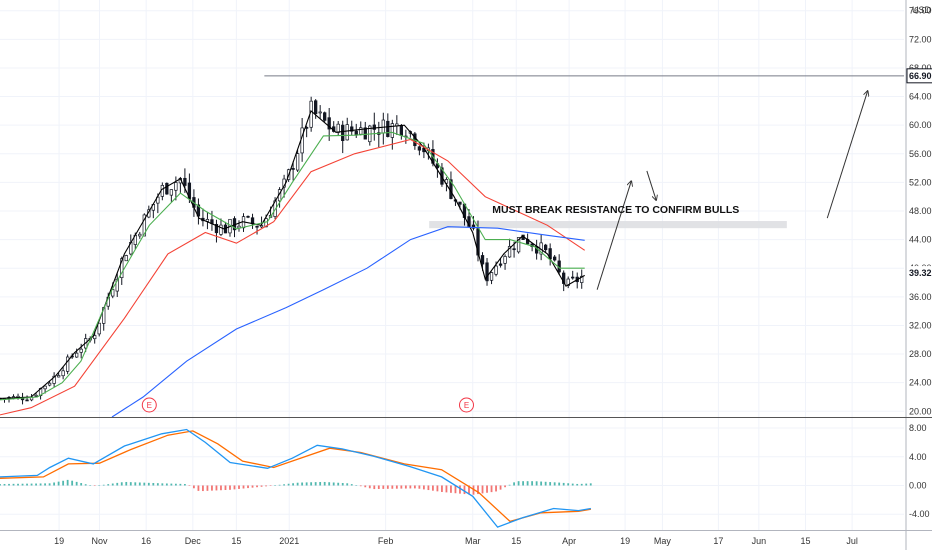 This screenshot has width=932, height=550. Describe the element at coordinates (59, 541) in the screenshot. I see `time-tick-label: 19` at that location.